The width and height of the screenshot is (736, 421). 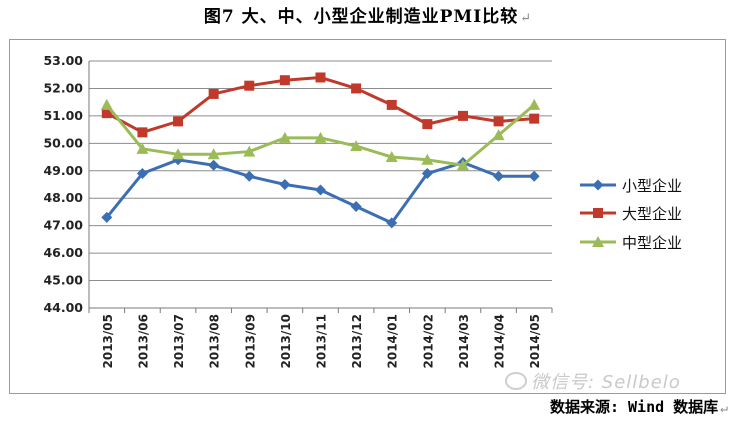 I want to click on x-tick-label: 2013/11, so click(x=322, y=341).